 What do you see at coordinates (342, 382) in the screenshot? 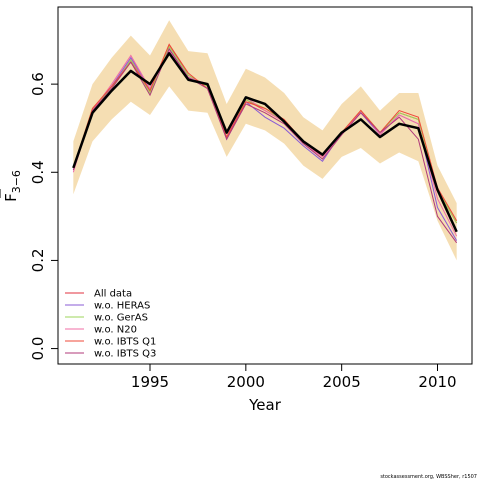
I see `x-tick-label-2005: 2005` at bounding box center [342, 382].